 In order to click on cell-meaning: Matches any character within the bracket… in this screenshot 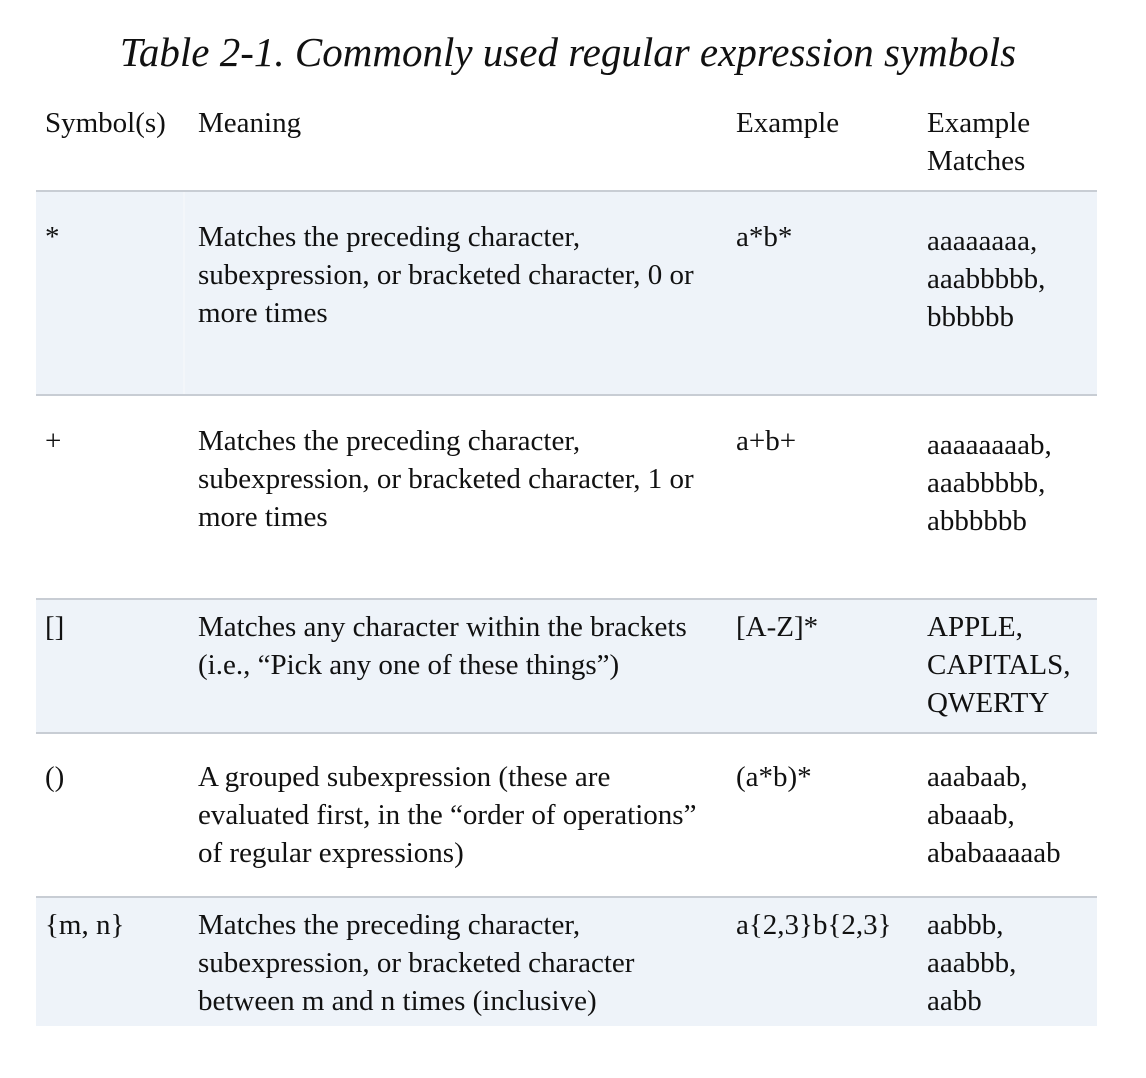, I will do `click(442, 646)`.